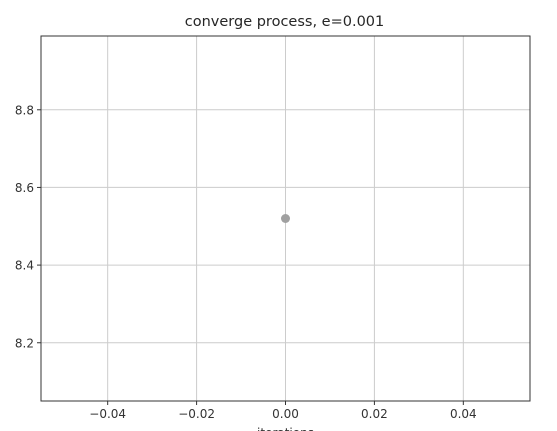  Describe the element at coordinates (24, 343) in the screenshot. I see `y-tick-label: 8.2` at that location.